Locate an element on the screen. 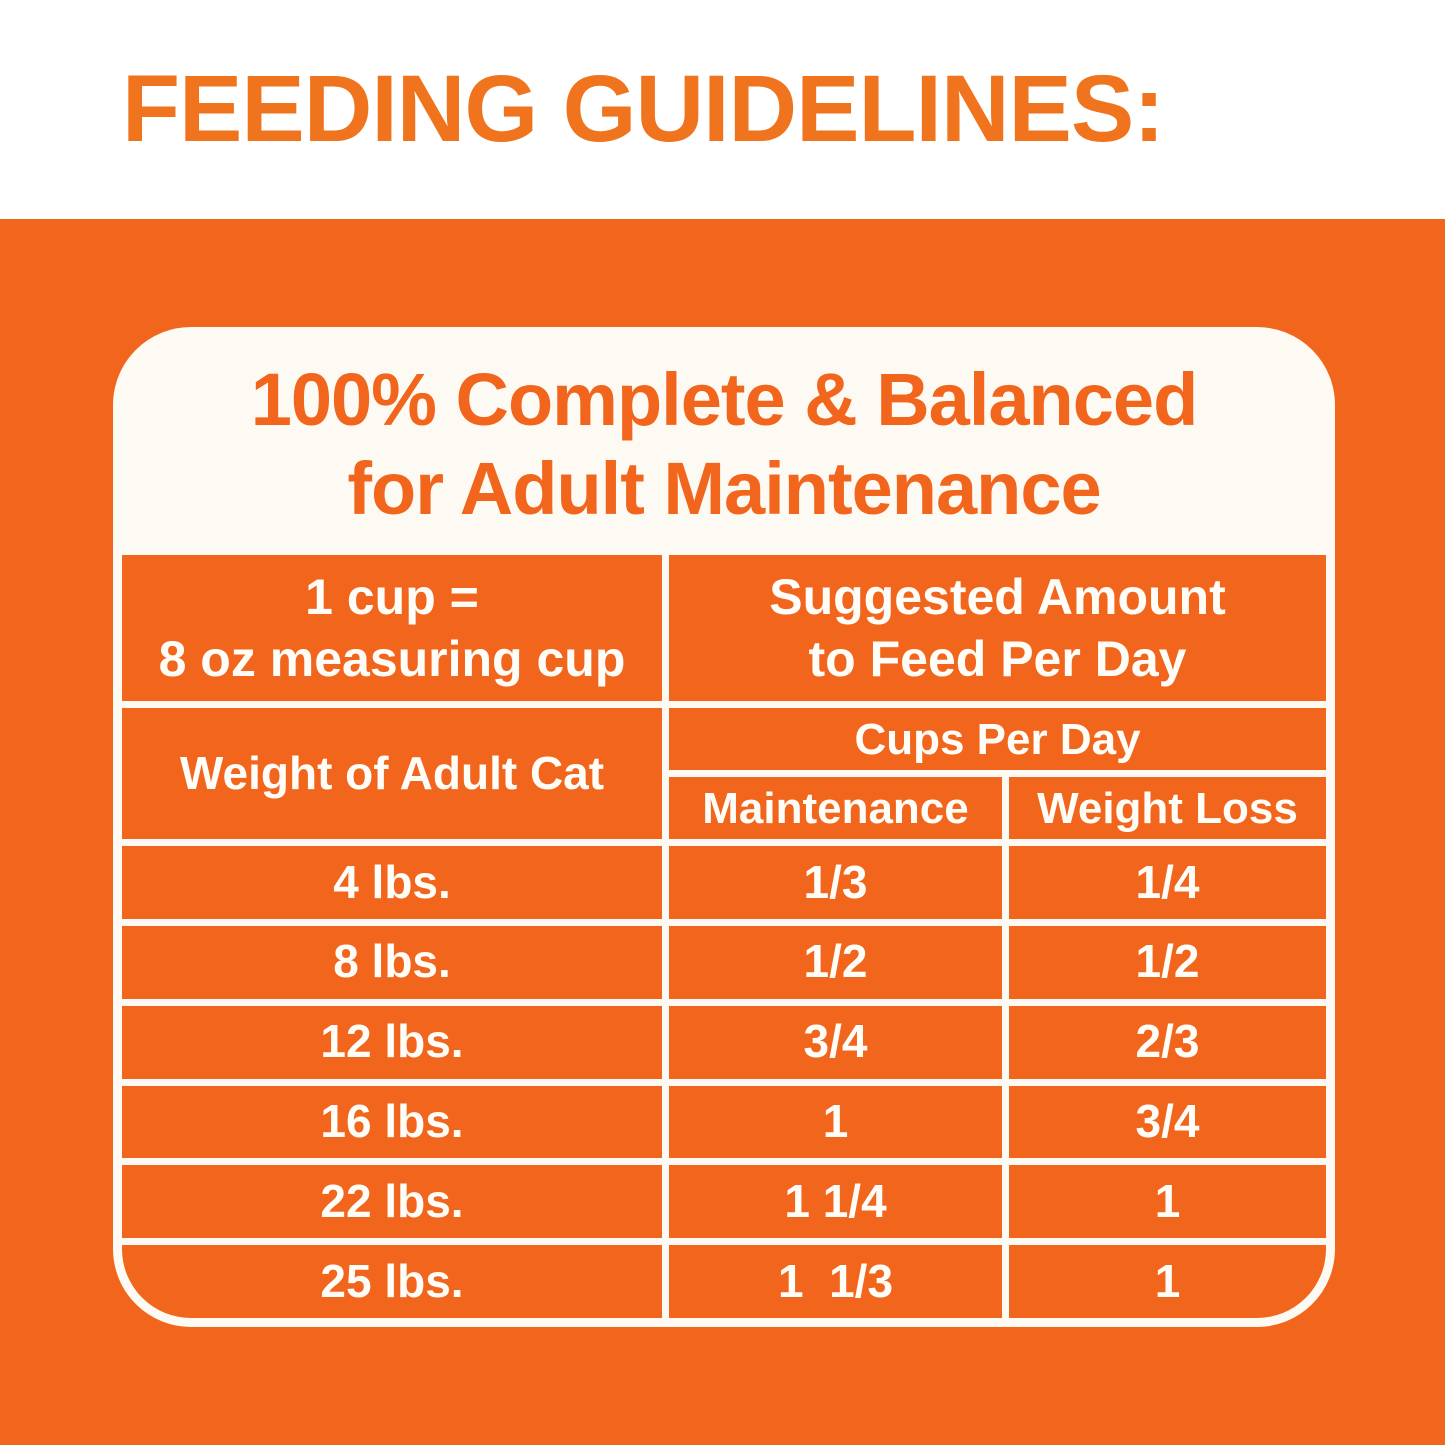 This screenshot has height=1445, width=1445. column-header-cups-per-day: Cups Per Day is located at coordinates (997, 739).